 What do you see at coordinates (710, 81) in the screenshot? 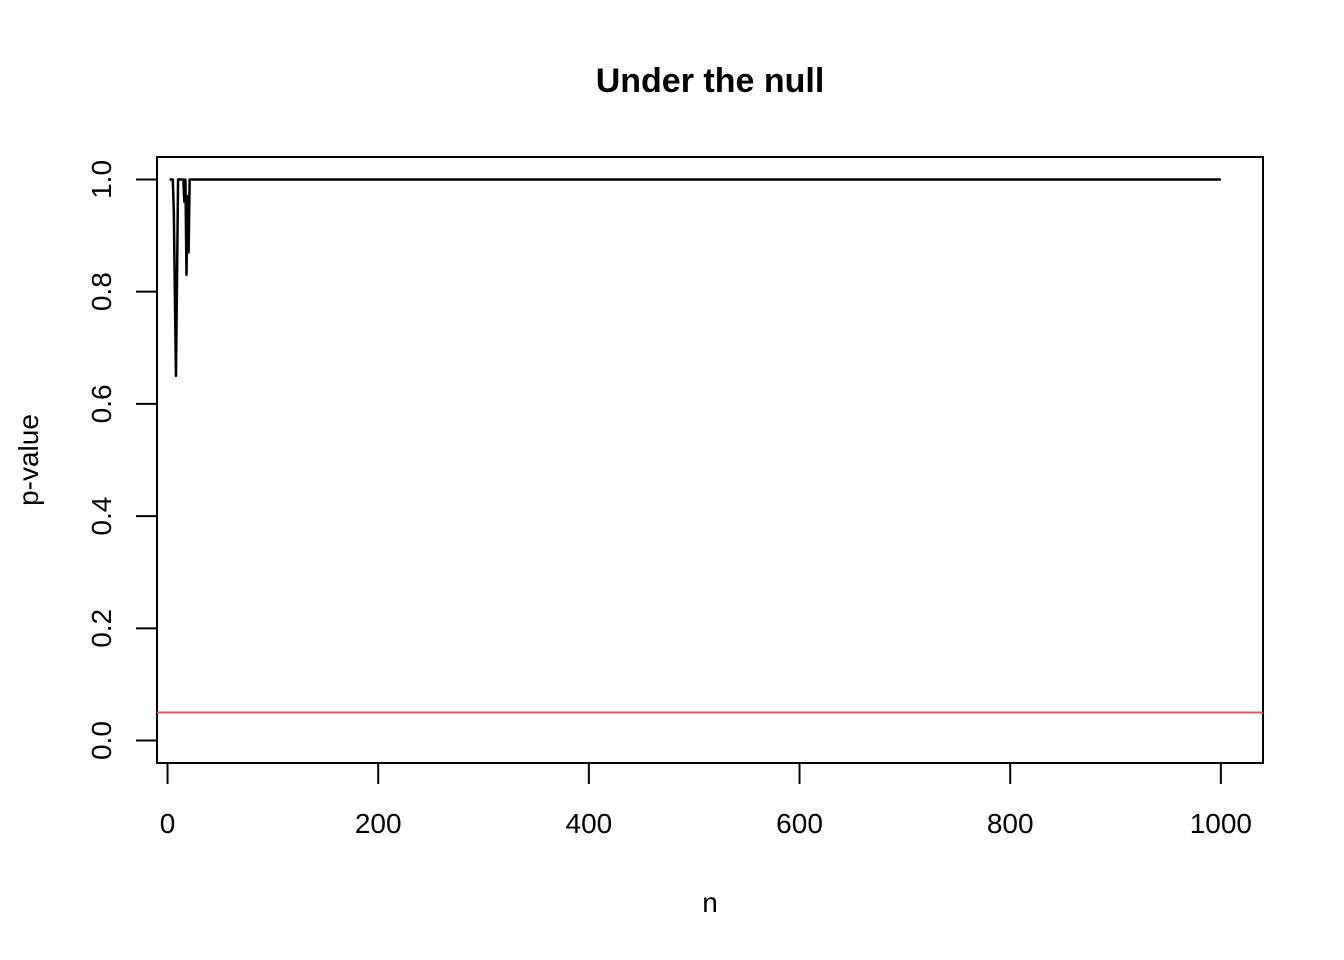
I see `chart-title: Under the null` at bounding box center [710, 81].